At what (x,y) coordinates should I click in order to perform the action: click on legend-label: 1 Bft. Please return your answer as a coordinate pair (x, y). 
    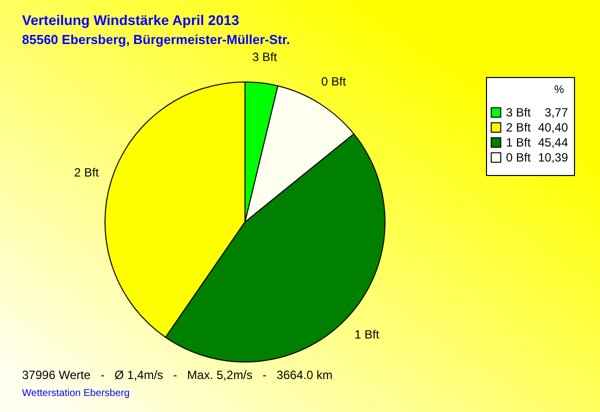
    Looking at the image, I should click on (519, 143).